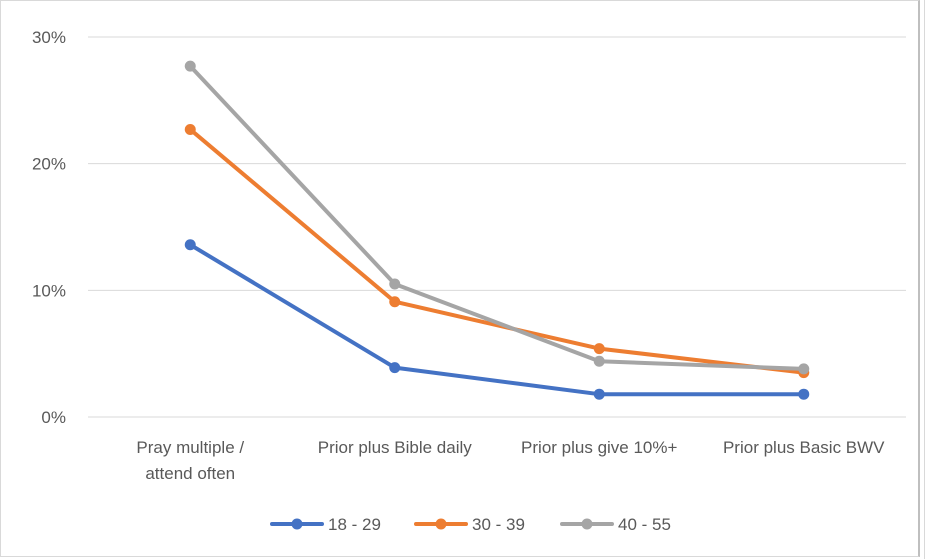  What do you see at coordinates (190, 447) in the screenshot?
I see `x-tick-label-line: Pray multiple /` at bounding box center [190, 447].